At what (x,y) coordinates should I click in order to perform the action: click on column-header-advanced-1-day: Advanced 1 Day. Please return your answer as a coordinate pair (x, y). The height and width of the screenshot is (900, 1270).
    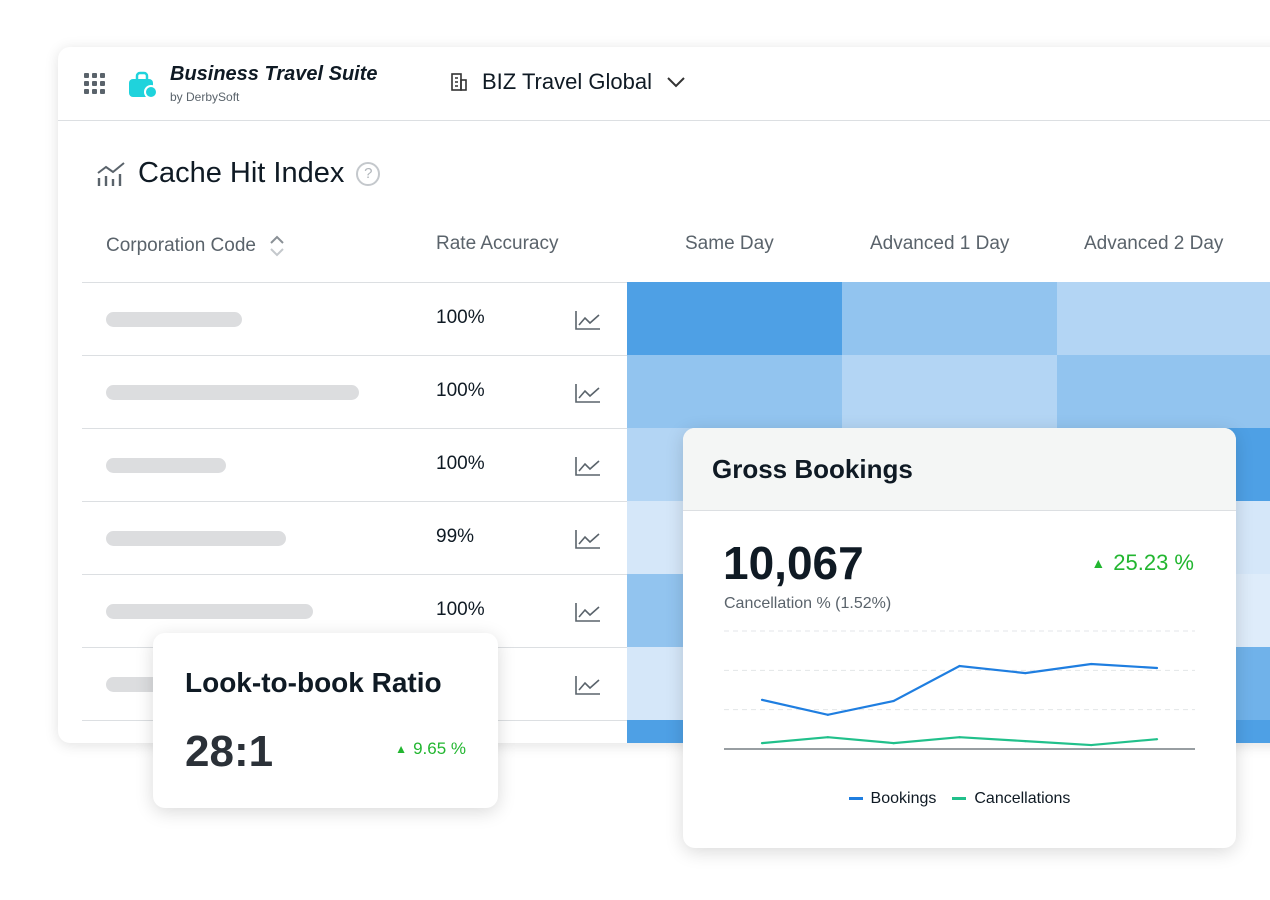
    Looking at the image, I should click on (940, 243).